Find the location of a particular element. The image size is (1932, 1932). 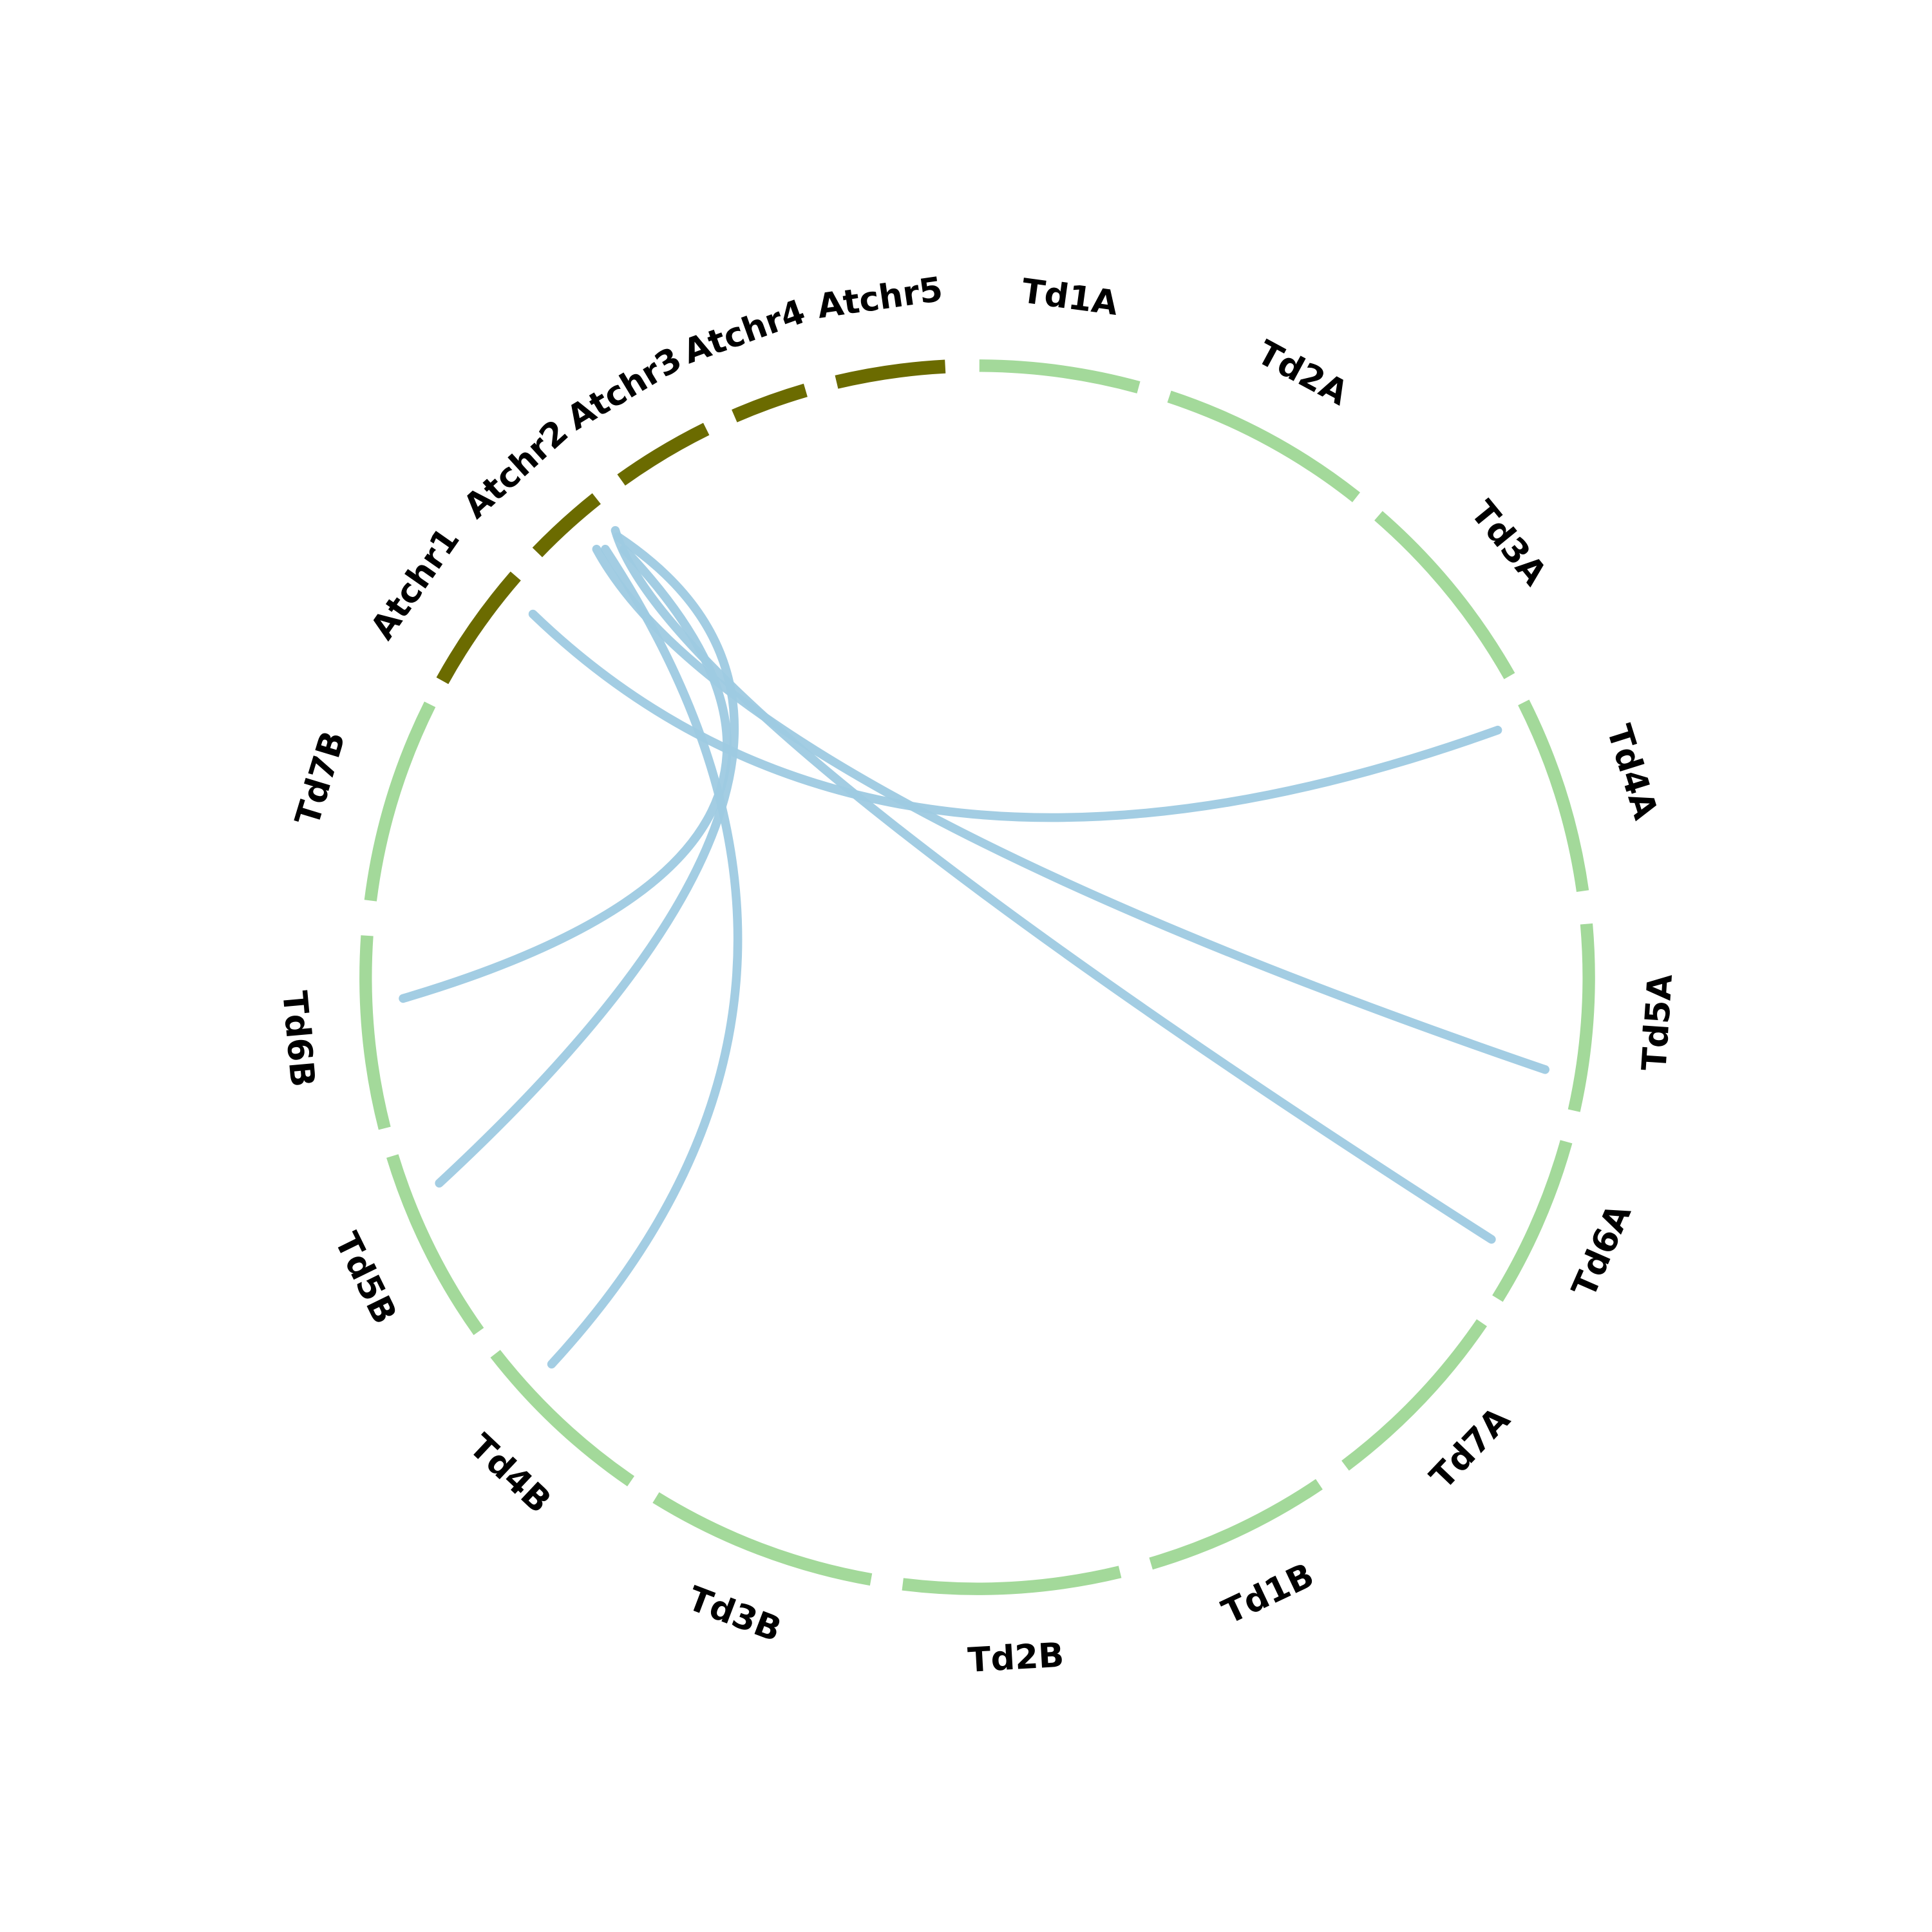

segment-label: Td1A is located at coordinates (1070, 297).